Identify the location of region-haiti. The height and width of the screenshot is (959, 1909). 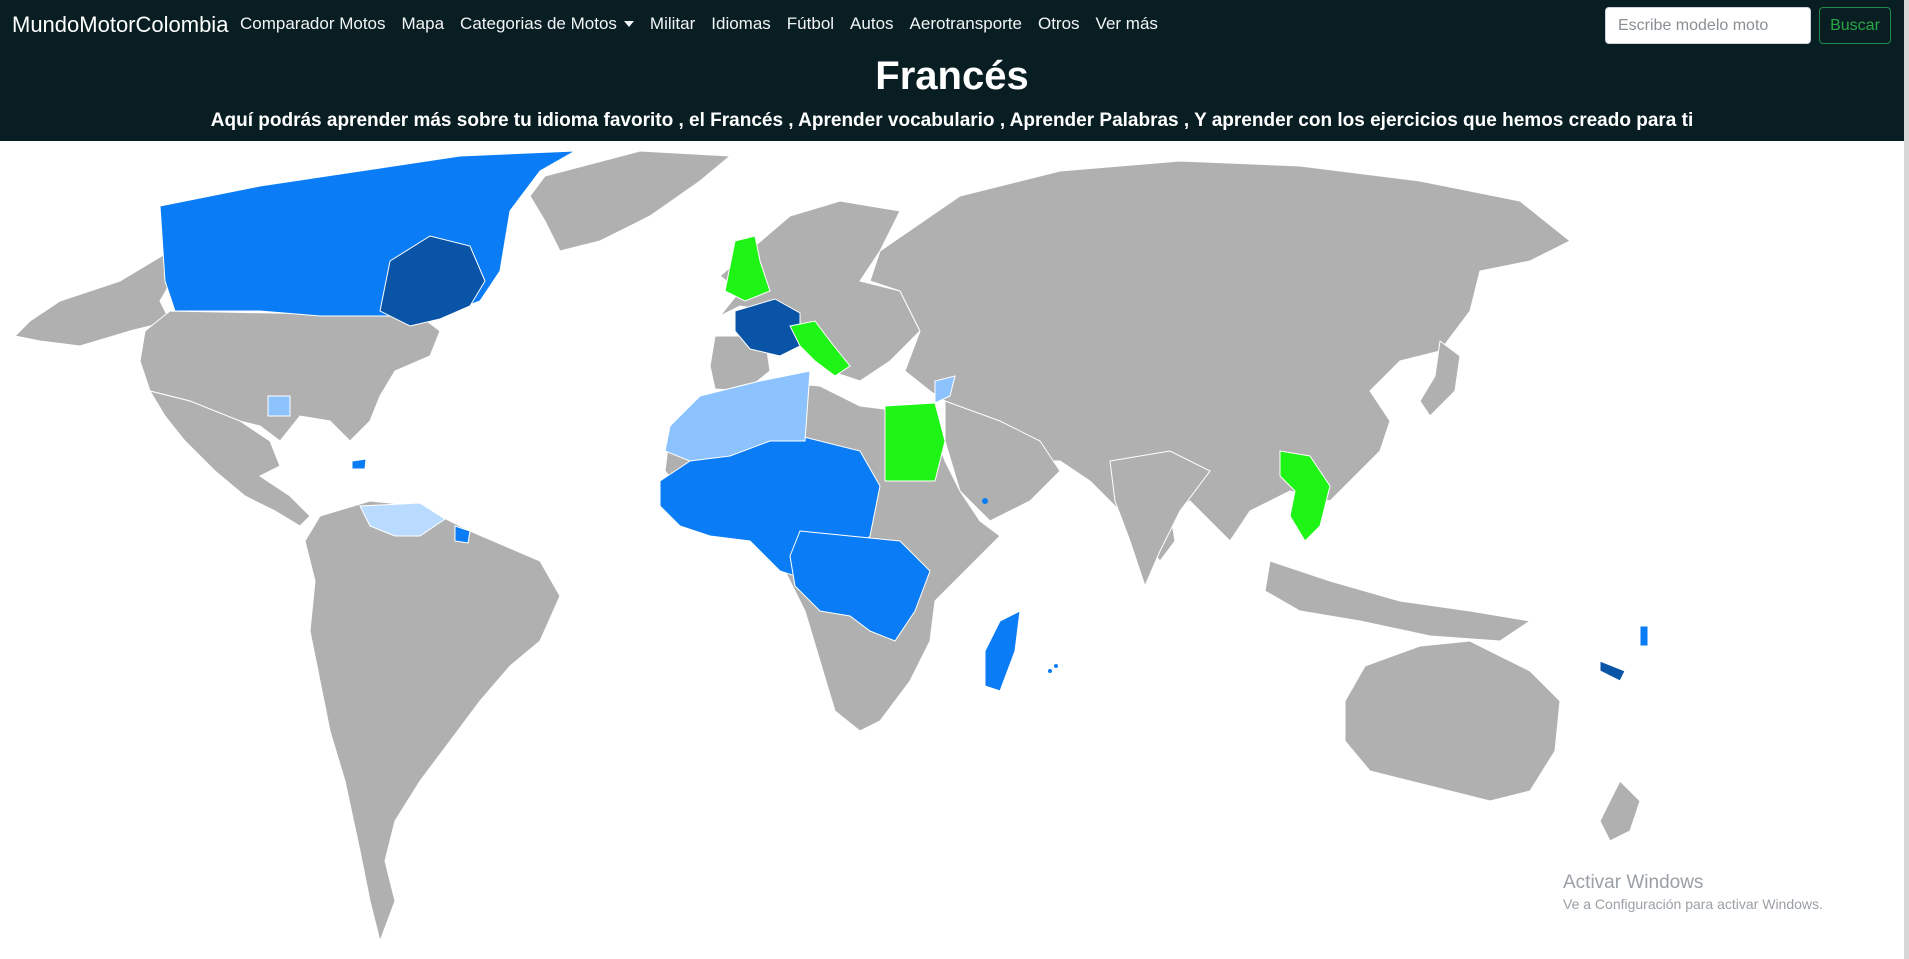
(359, 464).